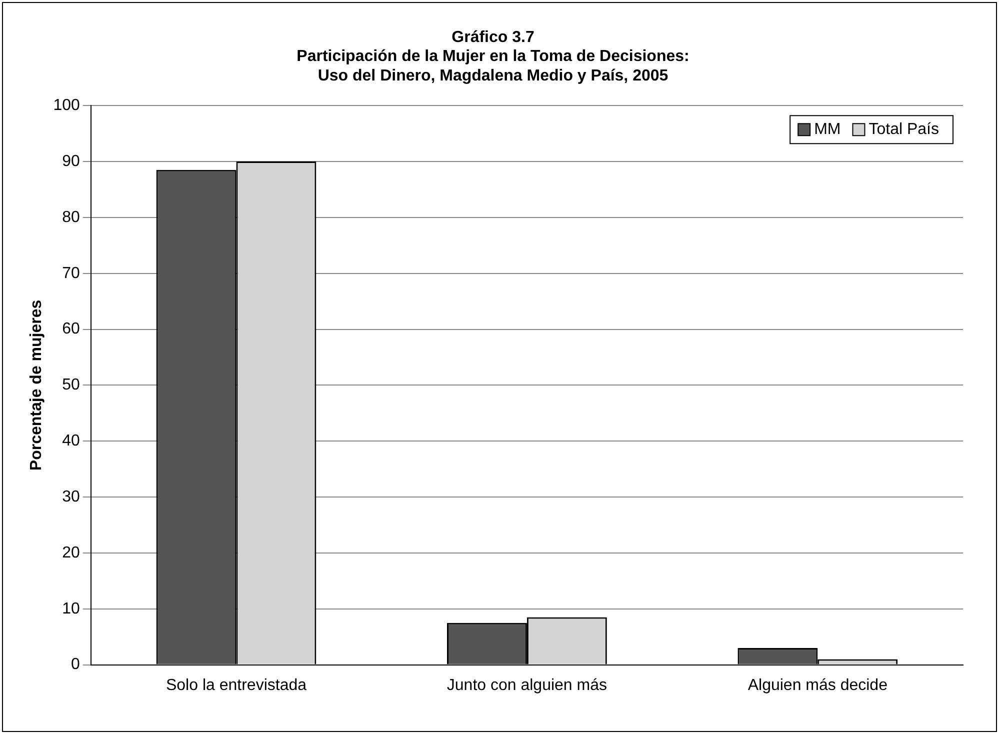  Describe the element at coordinates (526, 685) in the screenshot. I see `x-tick-label: Junto con alguien más` at that location.